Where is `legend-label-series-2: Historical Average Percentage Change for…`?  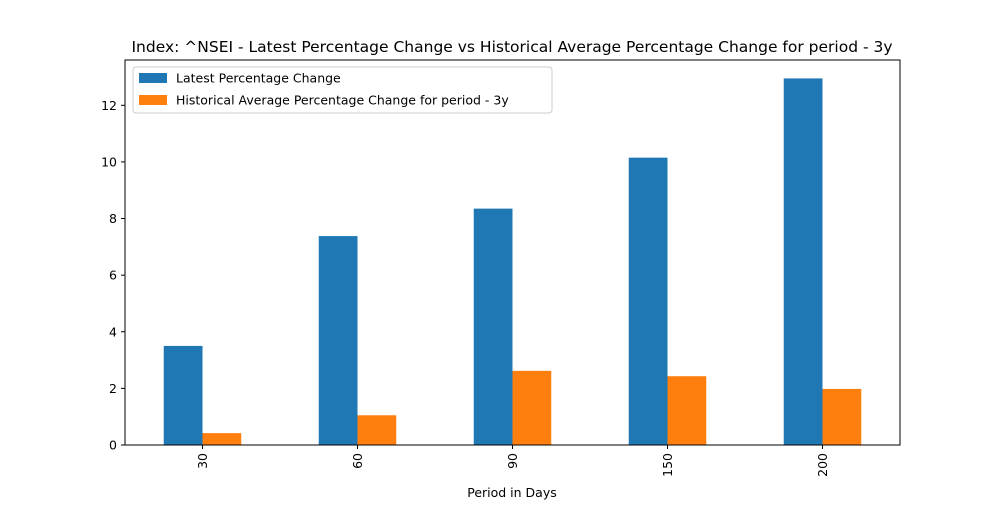 legend-label-series-2: Historical Average Percentage Change for… is located at coordinates (342, 100).